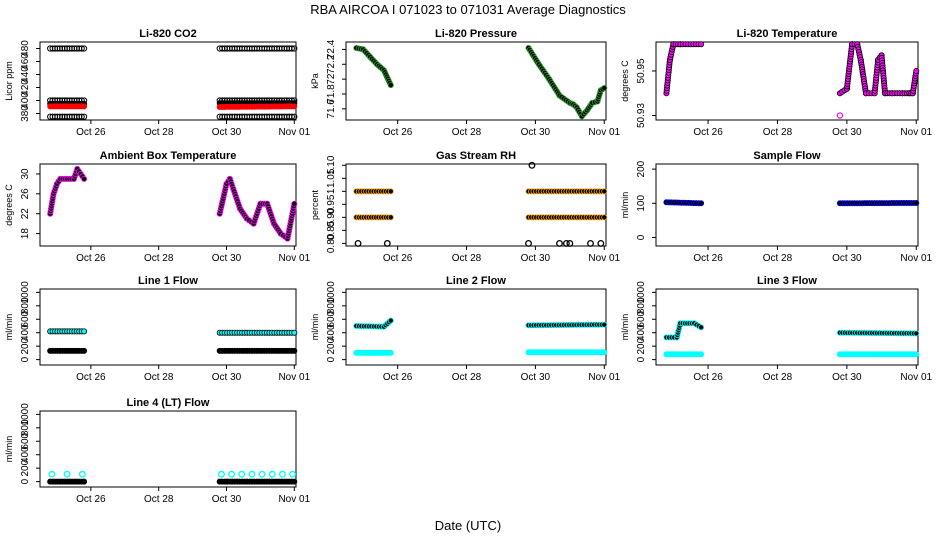  What do you see at coordinates (641, 237) in the screenshot?
I see `y-tick-label: 0` at bounding box center [641, 237].